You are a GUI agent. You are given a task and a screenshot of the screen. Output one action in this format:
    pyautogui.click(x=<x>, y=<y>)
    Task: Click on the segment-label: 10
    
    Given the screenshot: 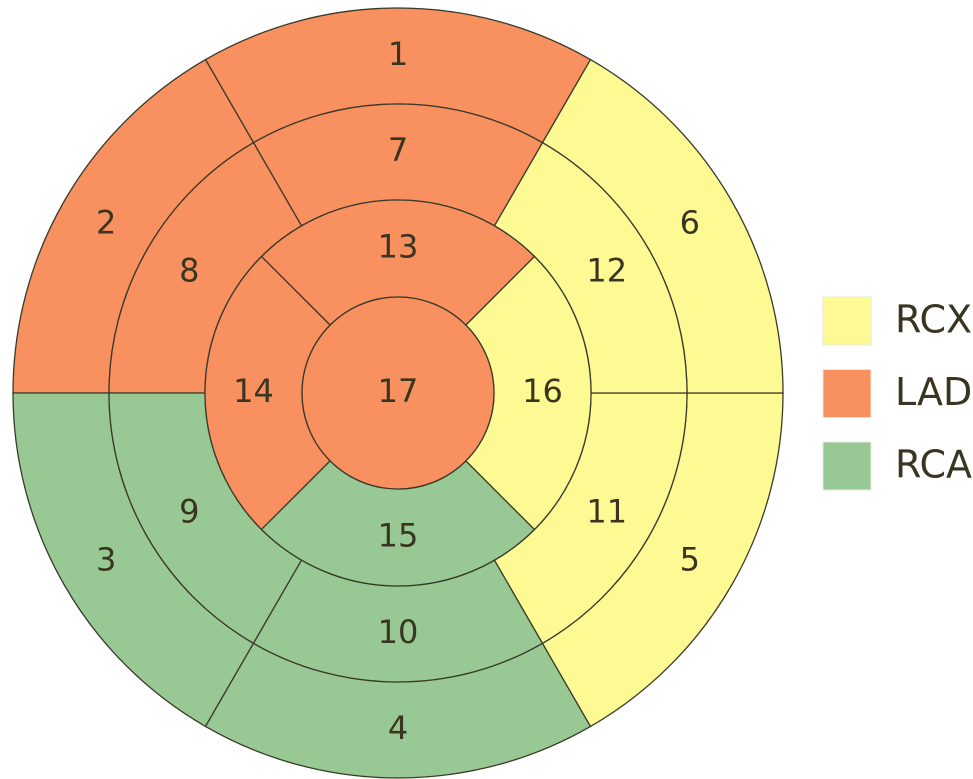 What is the action you would take?
    pyautogui.click(x=398, y=632)
    